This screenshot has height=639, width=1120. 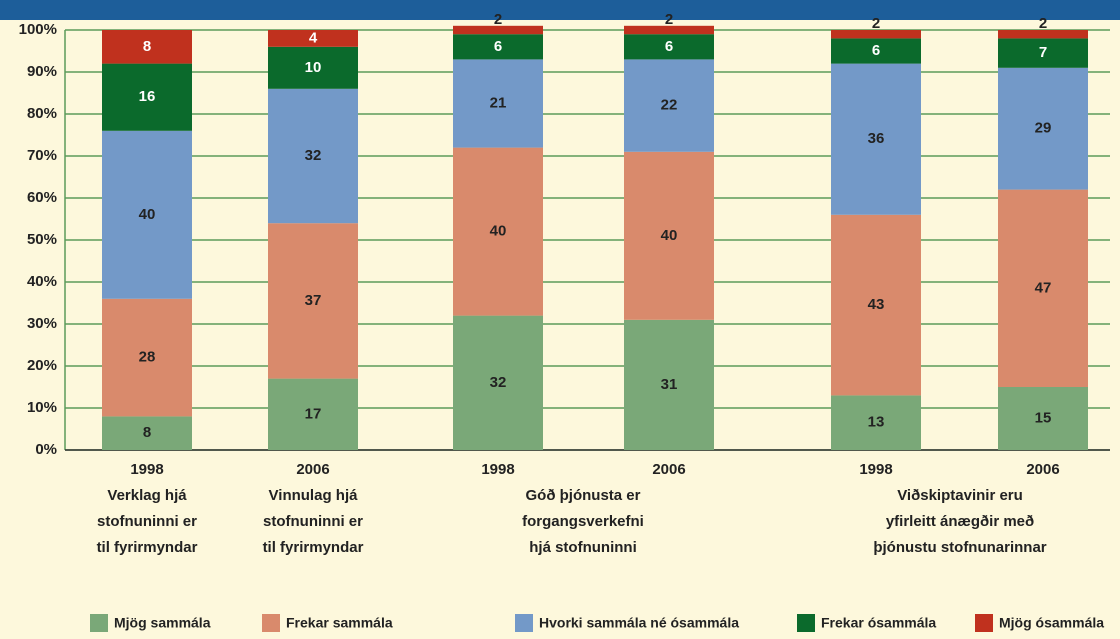 What do you see at coordinates (339, 623) in the screenshot?
I see `legend-label: Frekar sammála` at bounding box center [339, 623].